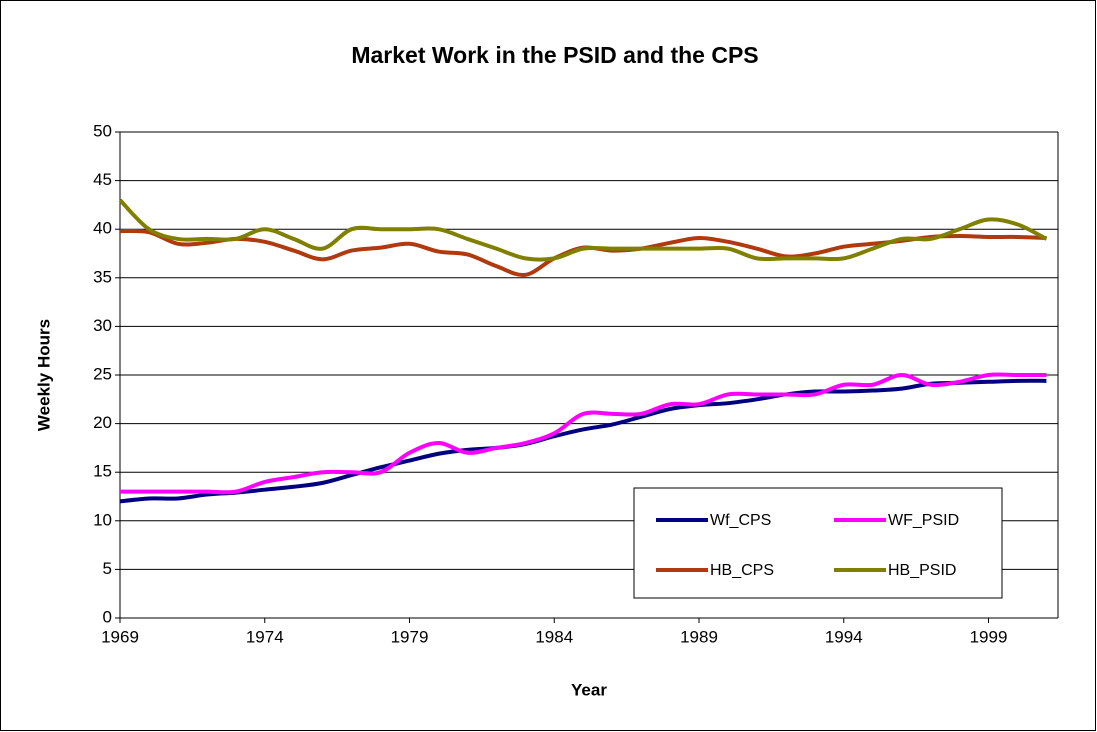 Image resolution: width=1097 pixels, height=732 pixels. Describe the element at coordinates (102, 130) in the screenshot. I see `y-tick-label: 50` at that location.